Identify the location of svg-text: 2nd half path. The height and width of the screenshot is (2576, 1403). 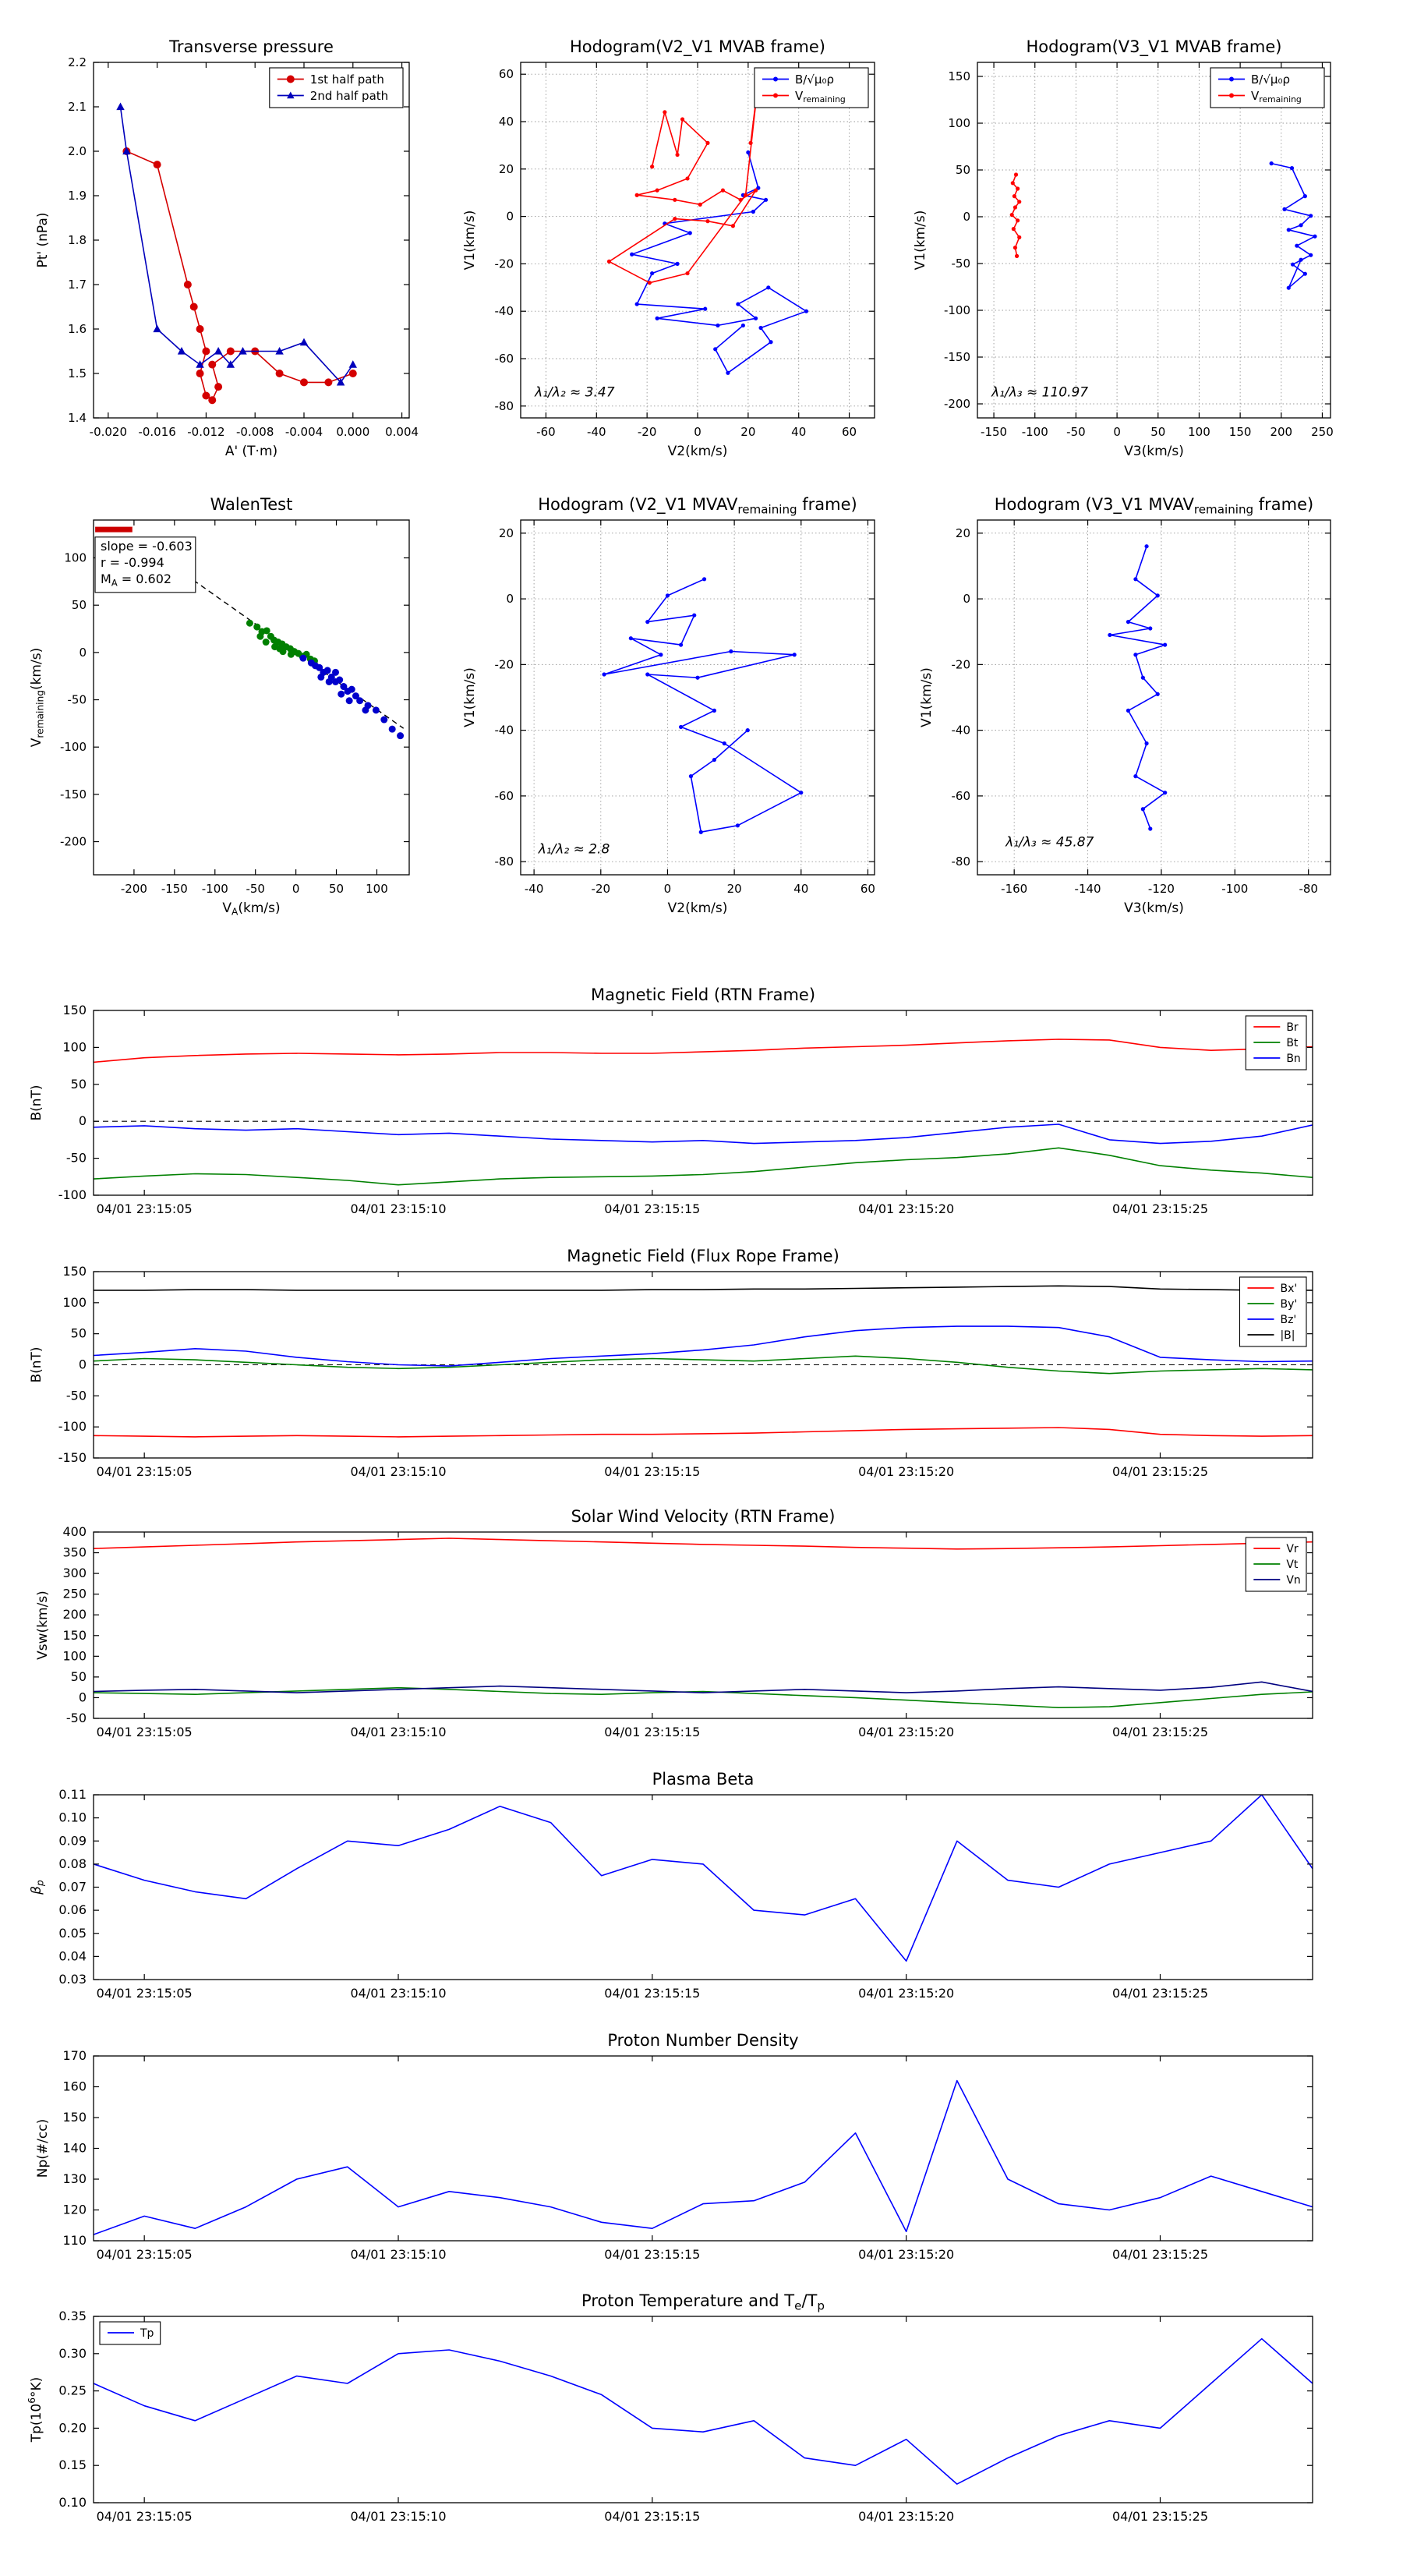
(349, 96).